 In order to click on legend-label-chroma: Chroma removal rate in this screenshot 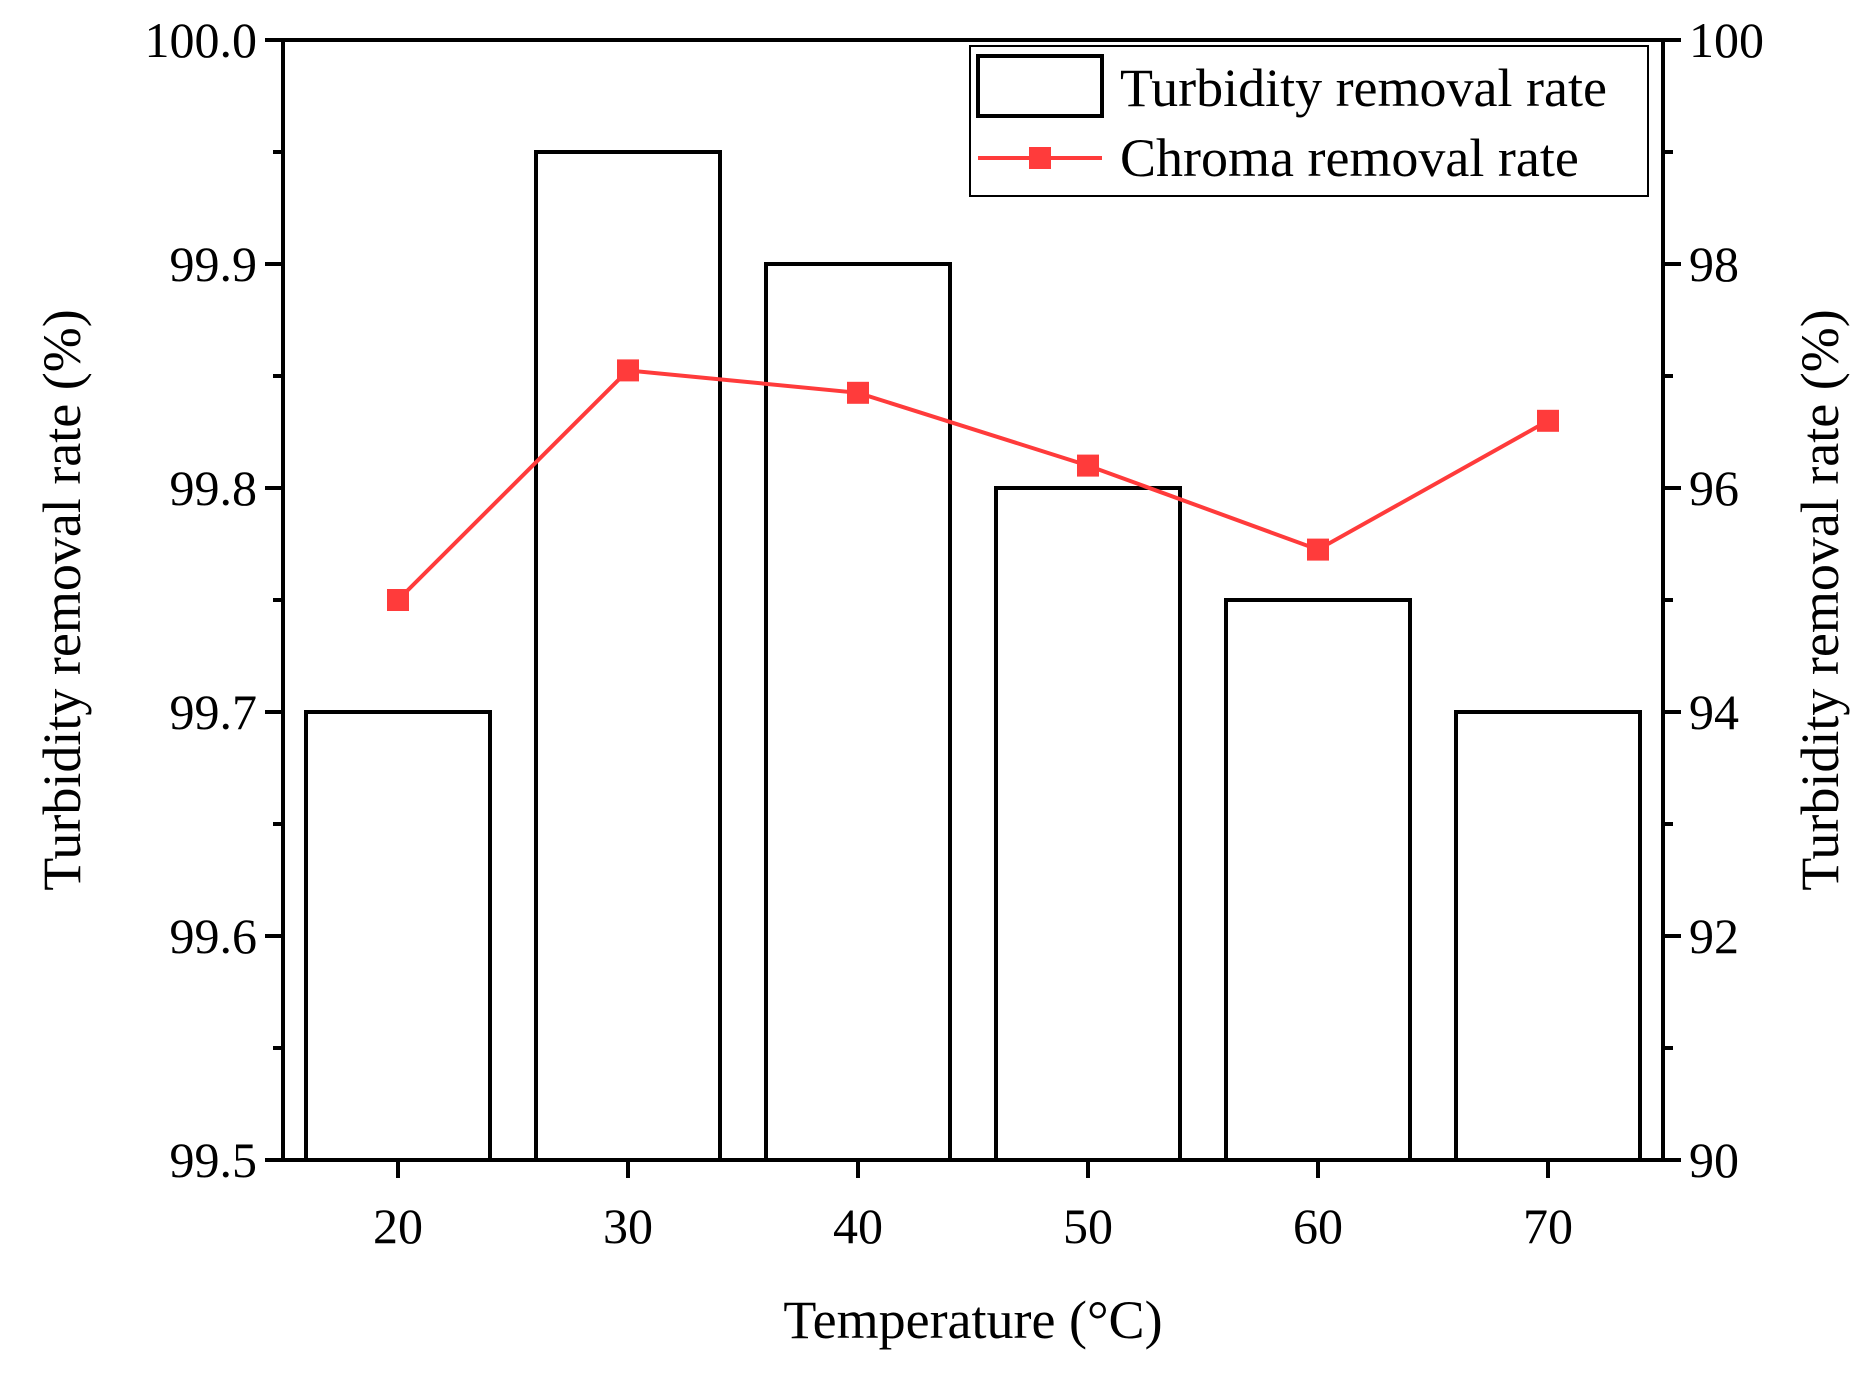, I will do `click(1349, 158)`.